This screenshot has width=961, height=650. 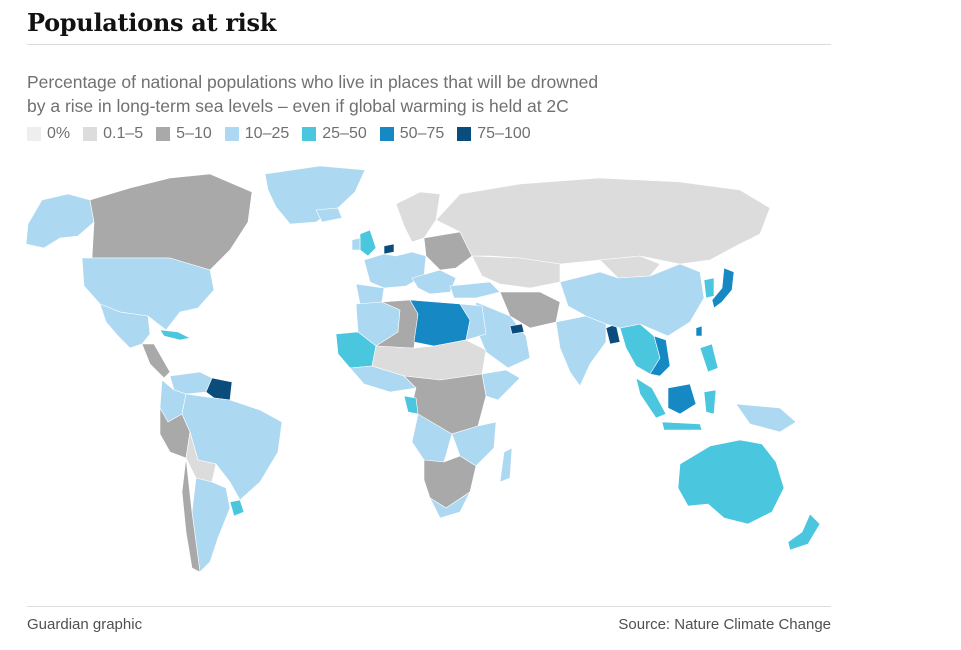 What do you see at coordinates (450, 505) in the screenshot?
I see `region-south-africa` at bounding box center [450, 505].